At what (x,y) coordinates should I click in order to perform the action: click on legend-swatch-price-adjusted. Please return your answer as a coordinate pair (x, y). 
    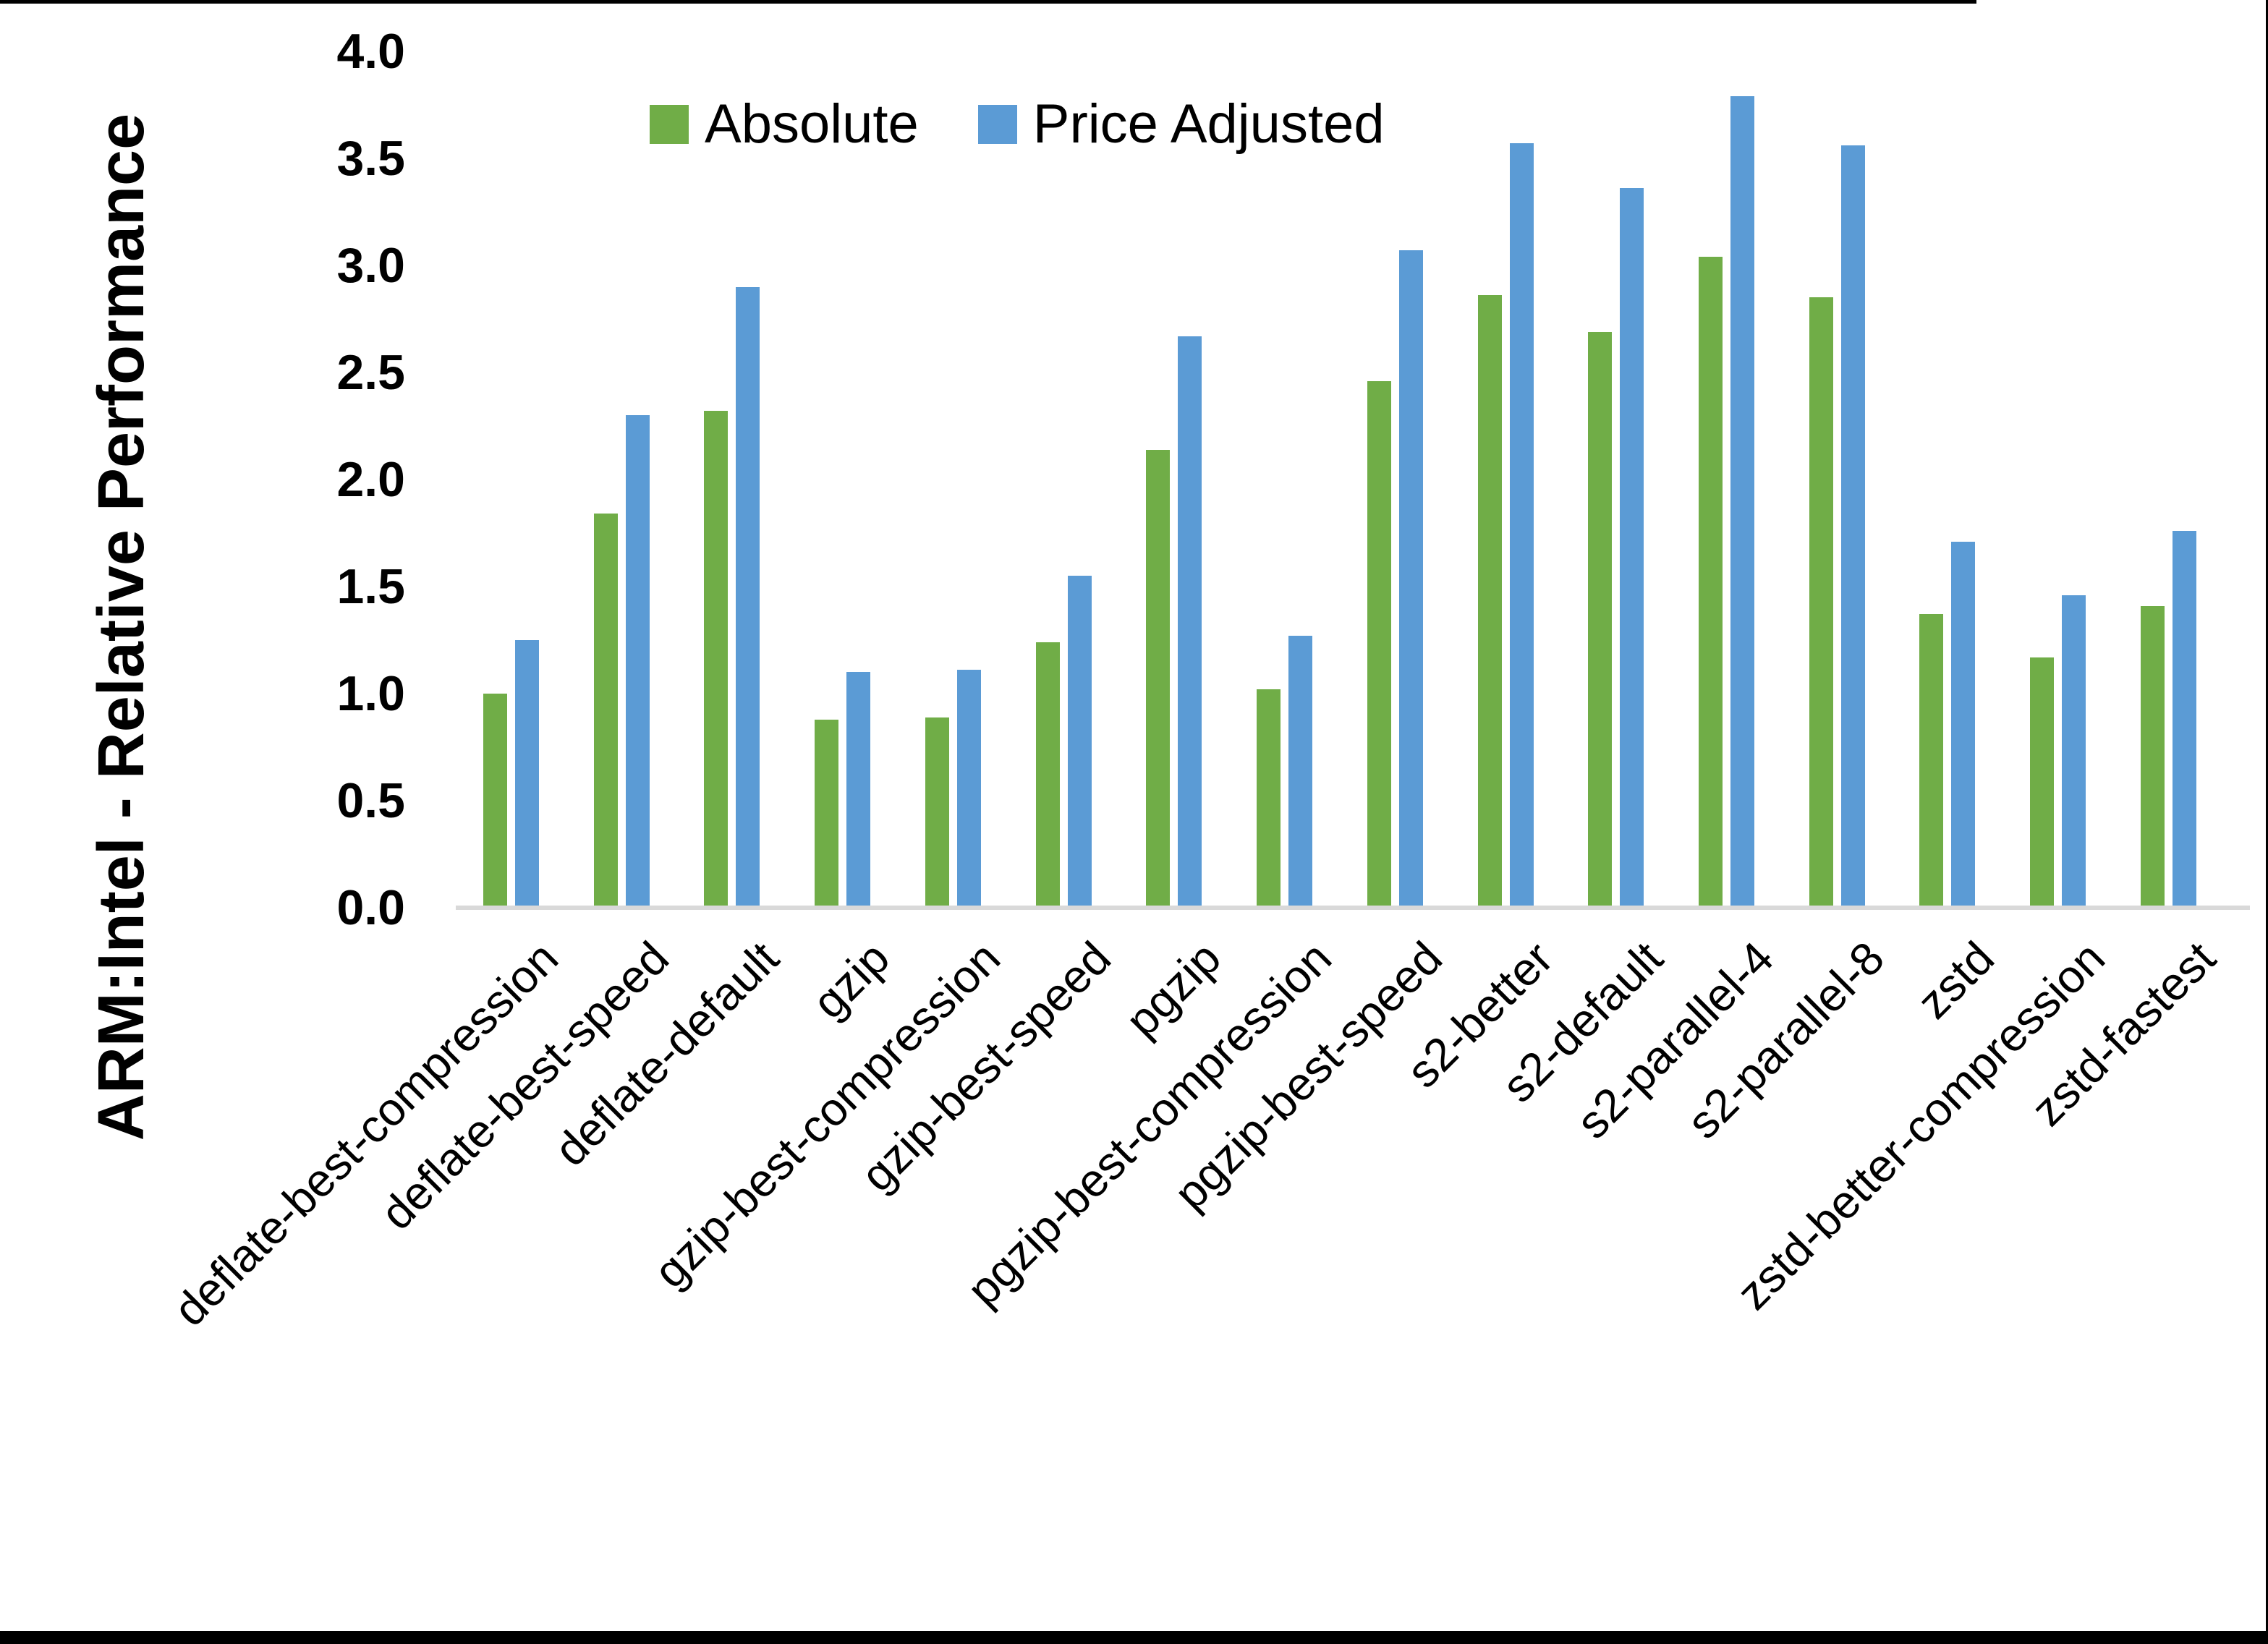
    Looking at the image, I should click on (997, 124).